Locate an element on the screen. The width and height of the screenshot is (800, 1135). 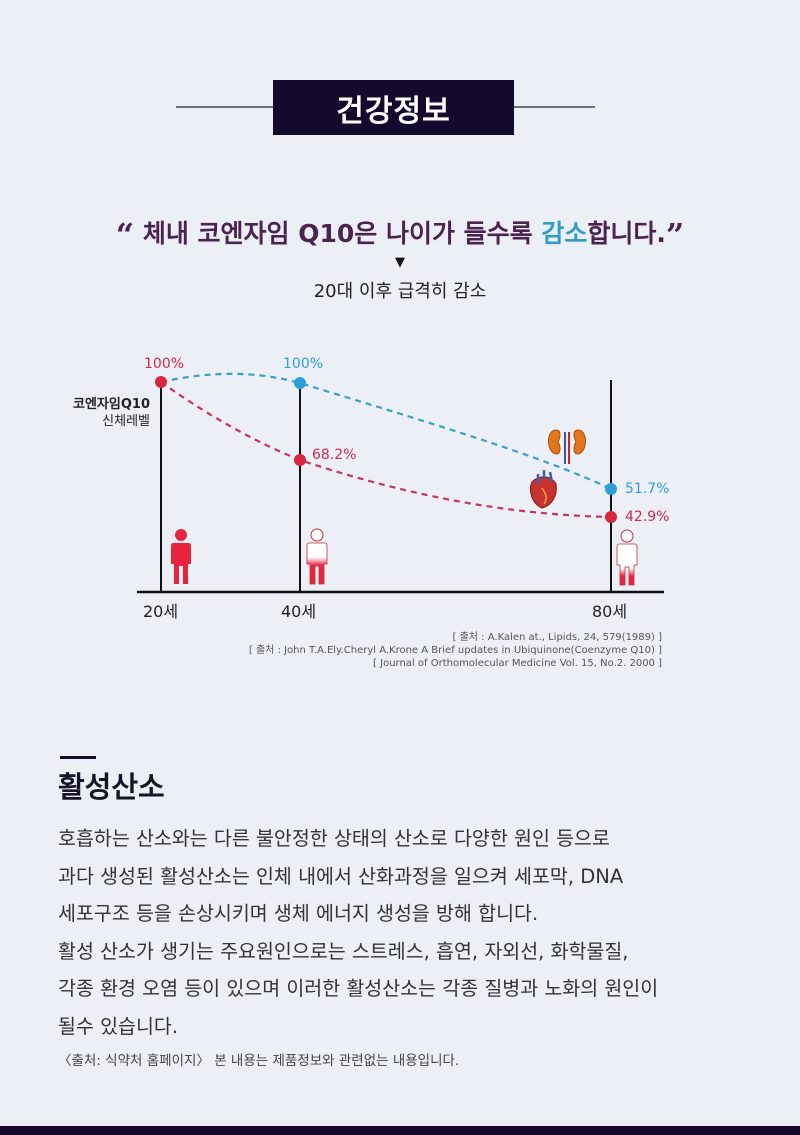
open-quote-icon: “ is located at coordinates (125, 235).